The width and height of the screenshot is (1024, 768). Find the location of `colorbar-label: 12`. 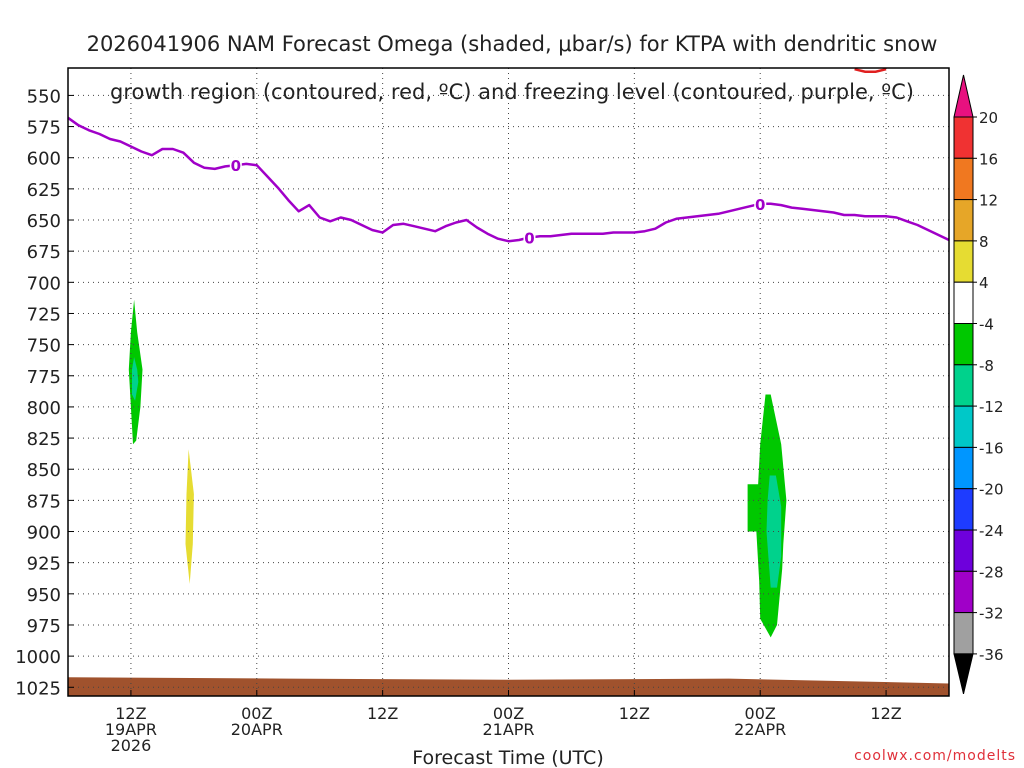

colorbar-label: 12 is located at coordinates (988, 201).